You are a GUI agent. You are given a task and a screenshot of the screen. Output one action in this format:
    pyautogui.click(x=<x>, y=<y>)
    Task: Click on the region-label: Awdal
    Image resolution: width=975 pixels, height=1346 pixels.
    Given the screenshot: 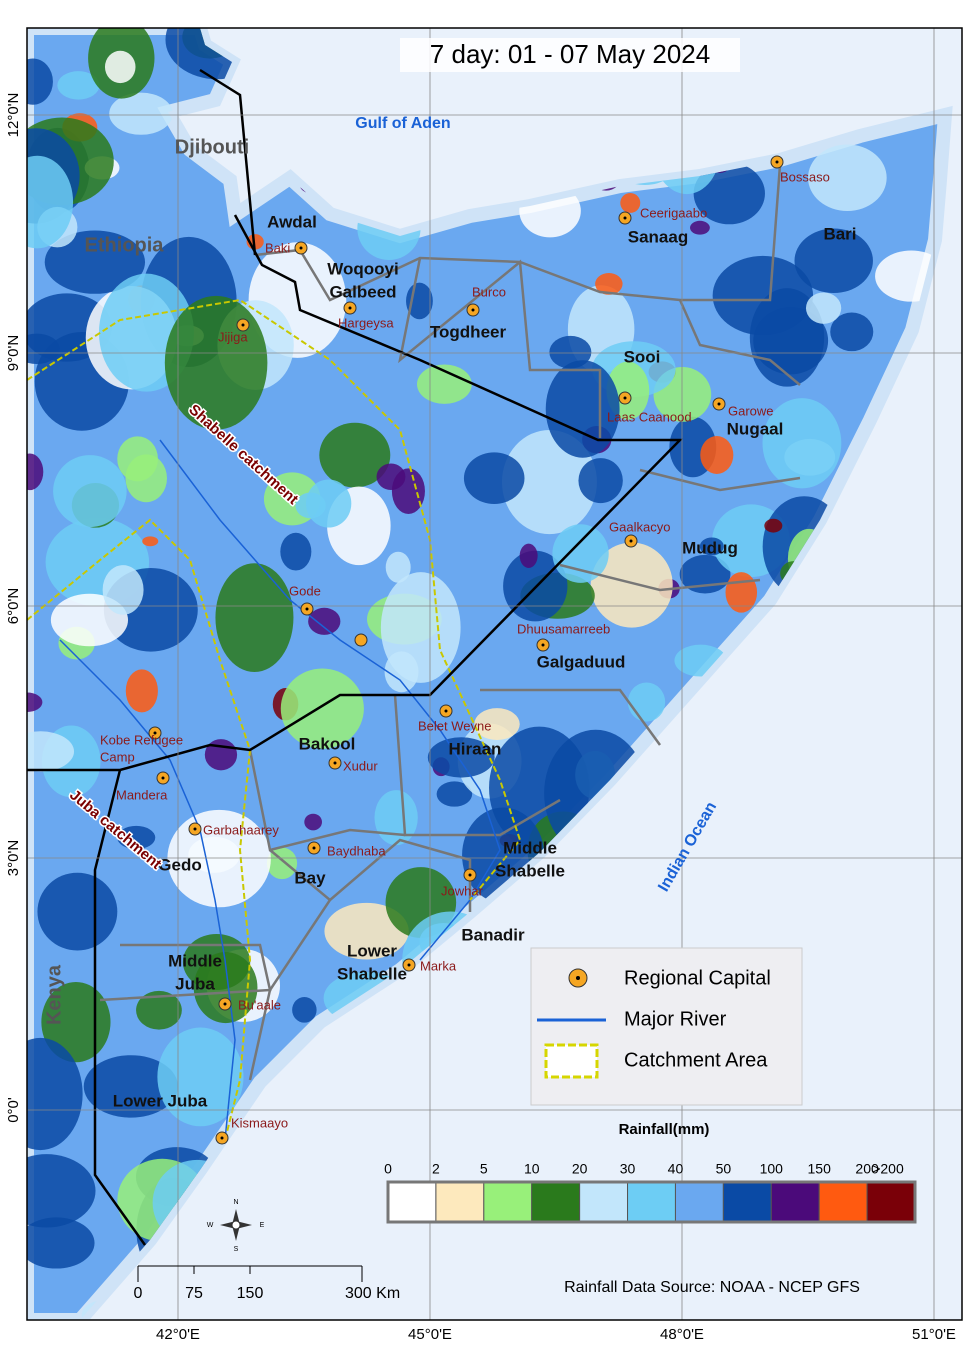 What is the action you would take?
    pyautogui.click(x=292, y=221)
    